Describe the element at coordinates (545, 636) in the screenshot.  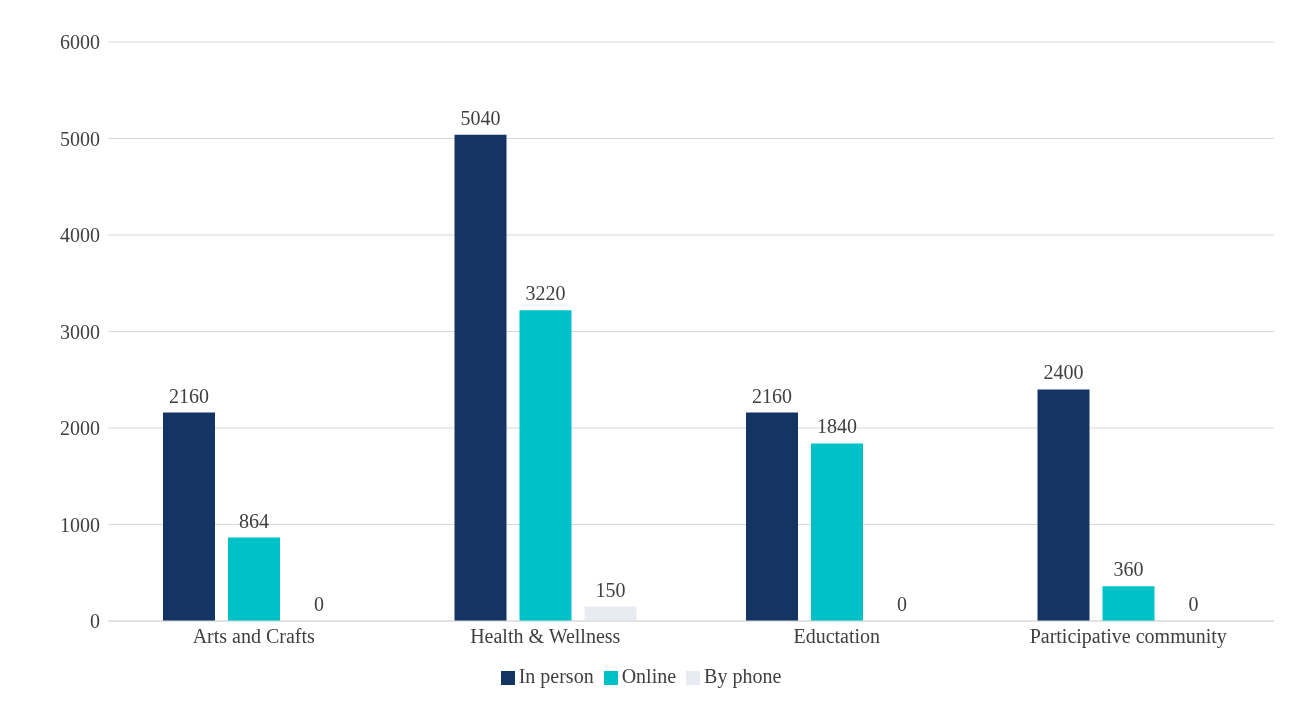
I see `x-tick-label: Health & Wellness` at that location.